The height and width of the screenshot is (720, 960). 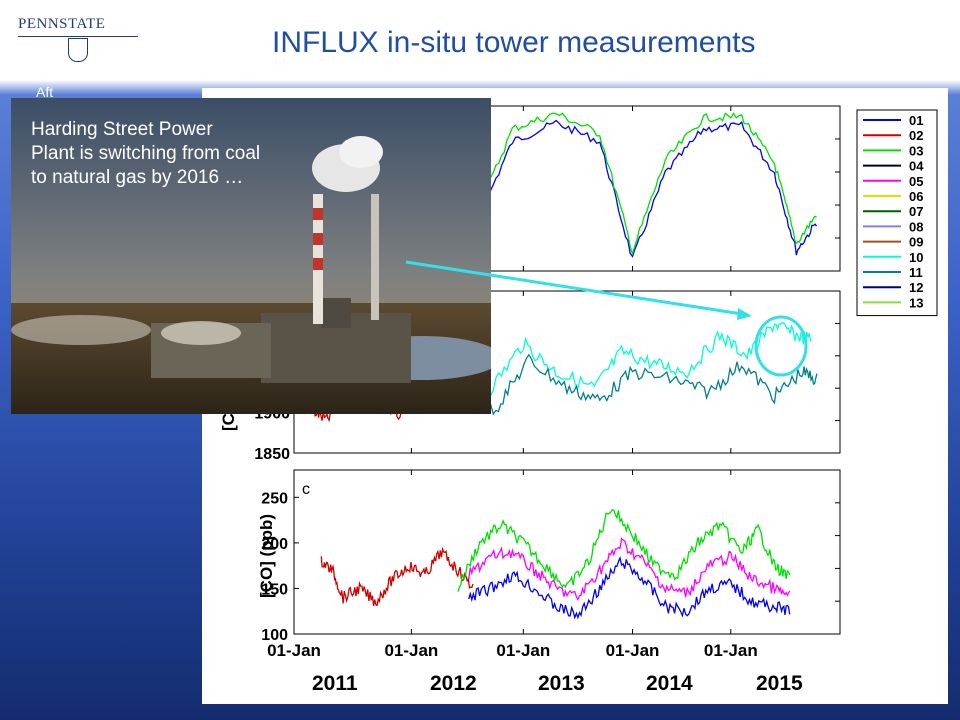 What do you see at coordinates (779, 683) in the screenshot?
I see `year-label: 2015` at bounding box center [779, 683].